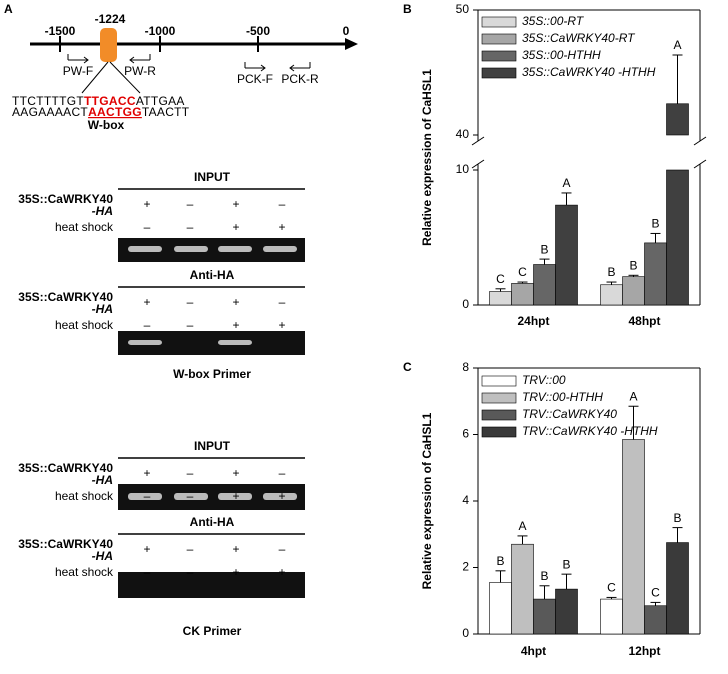 The height and width of the screenshot is (674, 728). Describe the element at coordinates (78, 71) in the screenshot. I see `primer-label: PW-F` at that location.